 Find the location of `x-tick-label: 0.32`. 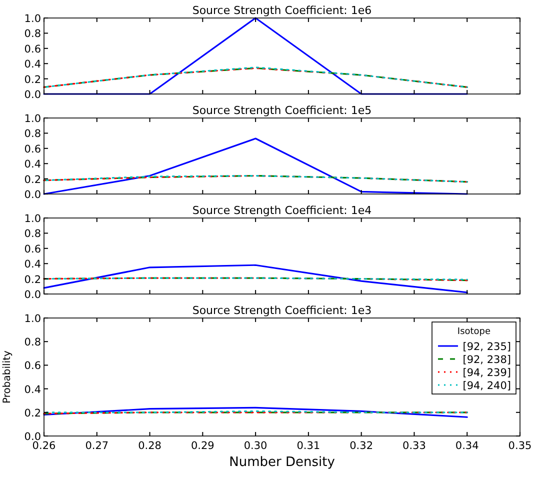

x-tick-label: 0.32 is located at coordinates (362, 446).